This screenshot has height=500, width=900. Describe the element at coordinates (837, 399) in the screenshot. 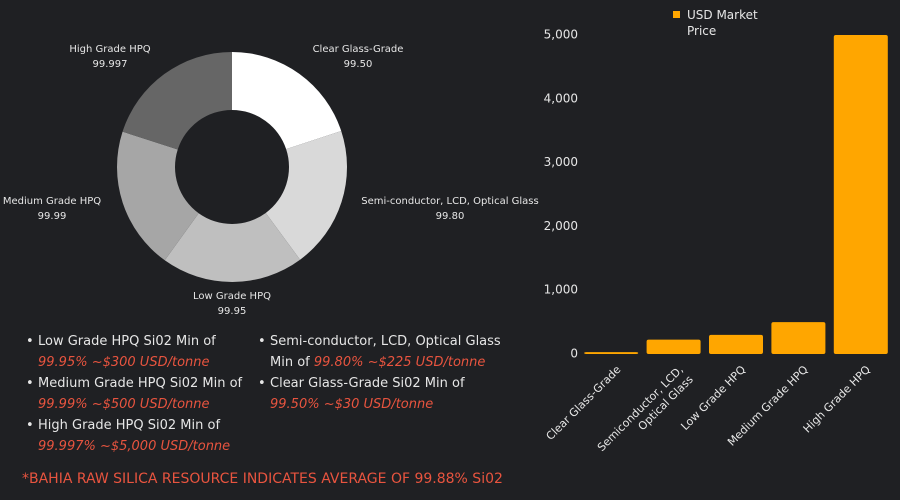

I see `x-tick-label: High Grade HPQ` at that location.